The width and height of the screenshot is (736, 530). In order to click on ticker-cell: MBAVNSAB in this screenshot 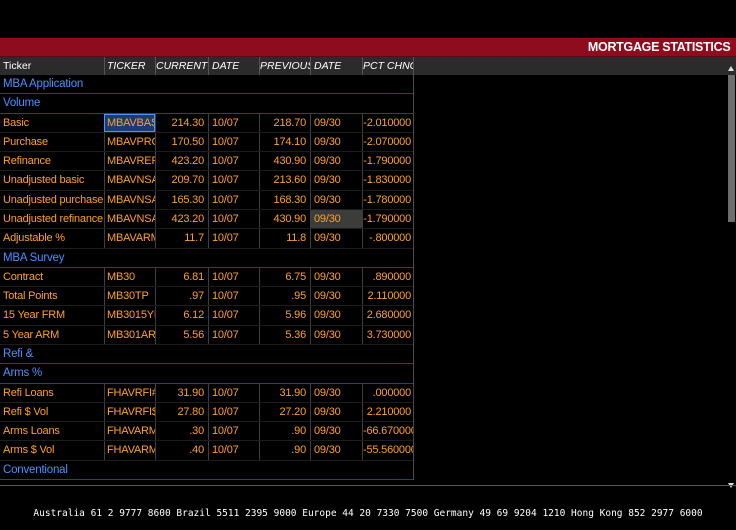, I will do `click(129, 180)`.